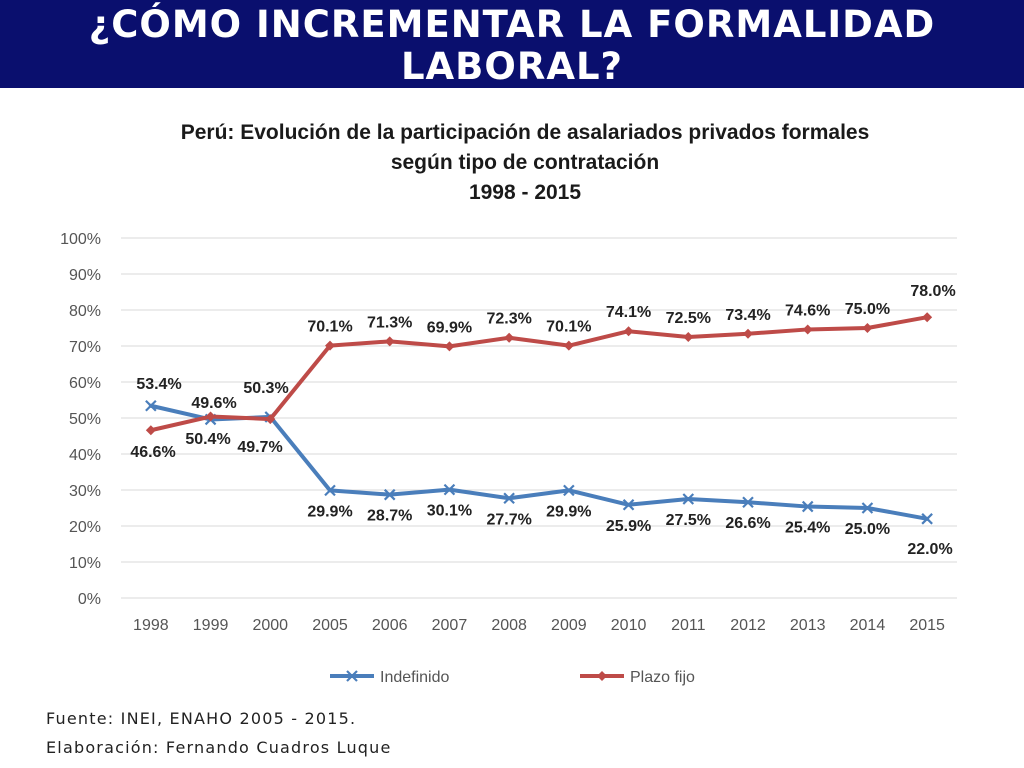 The image size is (1024, 768). What do you see at coordinates (213, 403) in the screenshot?
I see `data-label: 49.6%` at bounding box center [213, 403].